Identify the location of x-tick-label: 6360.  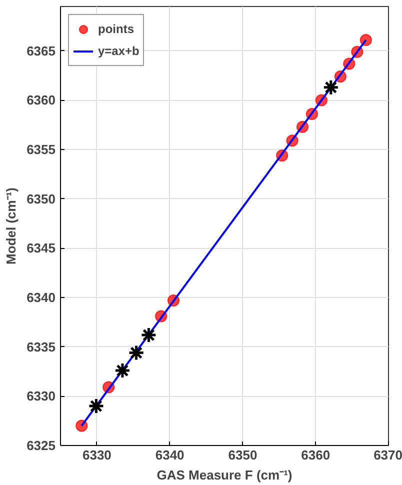
(315, 455).